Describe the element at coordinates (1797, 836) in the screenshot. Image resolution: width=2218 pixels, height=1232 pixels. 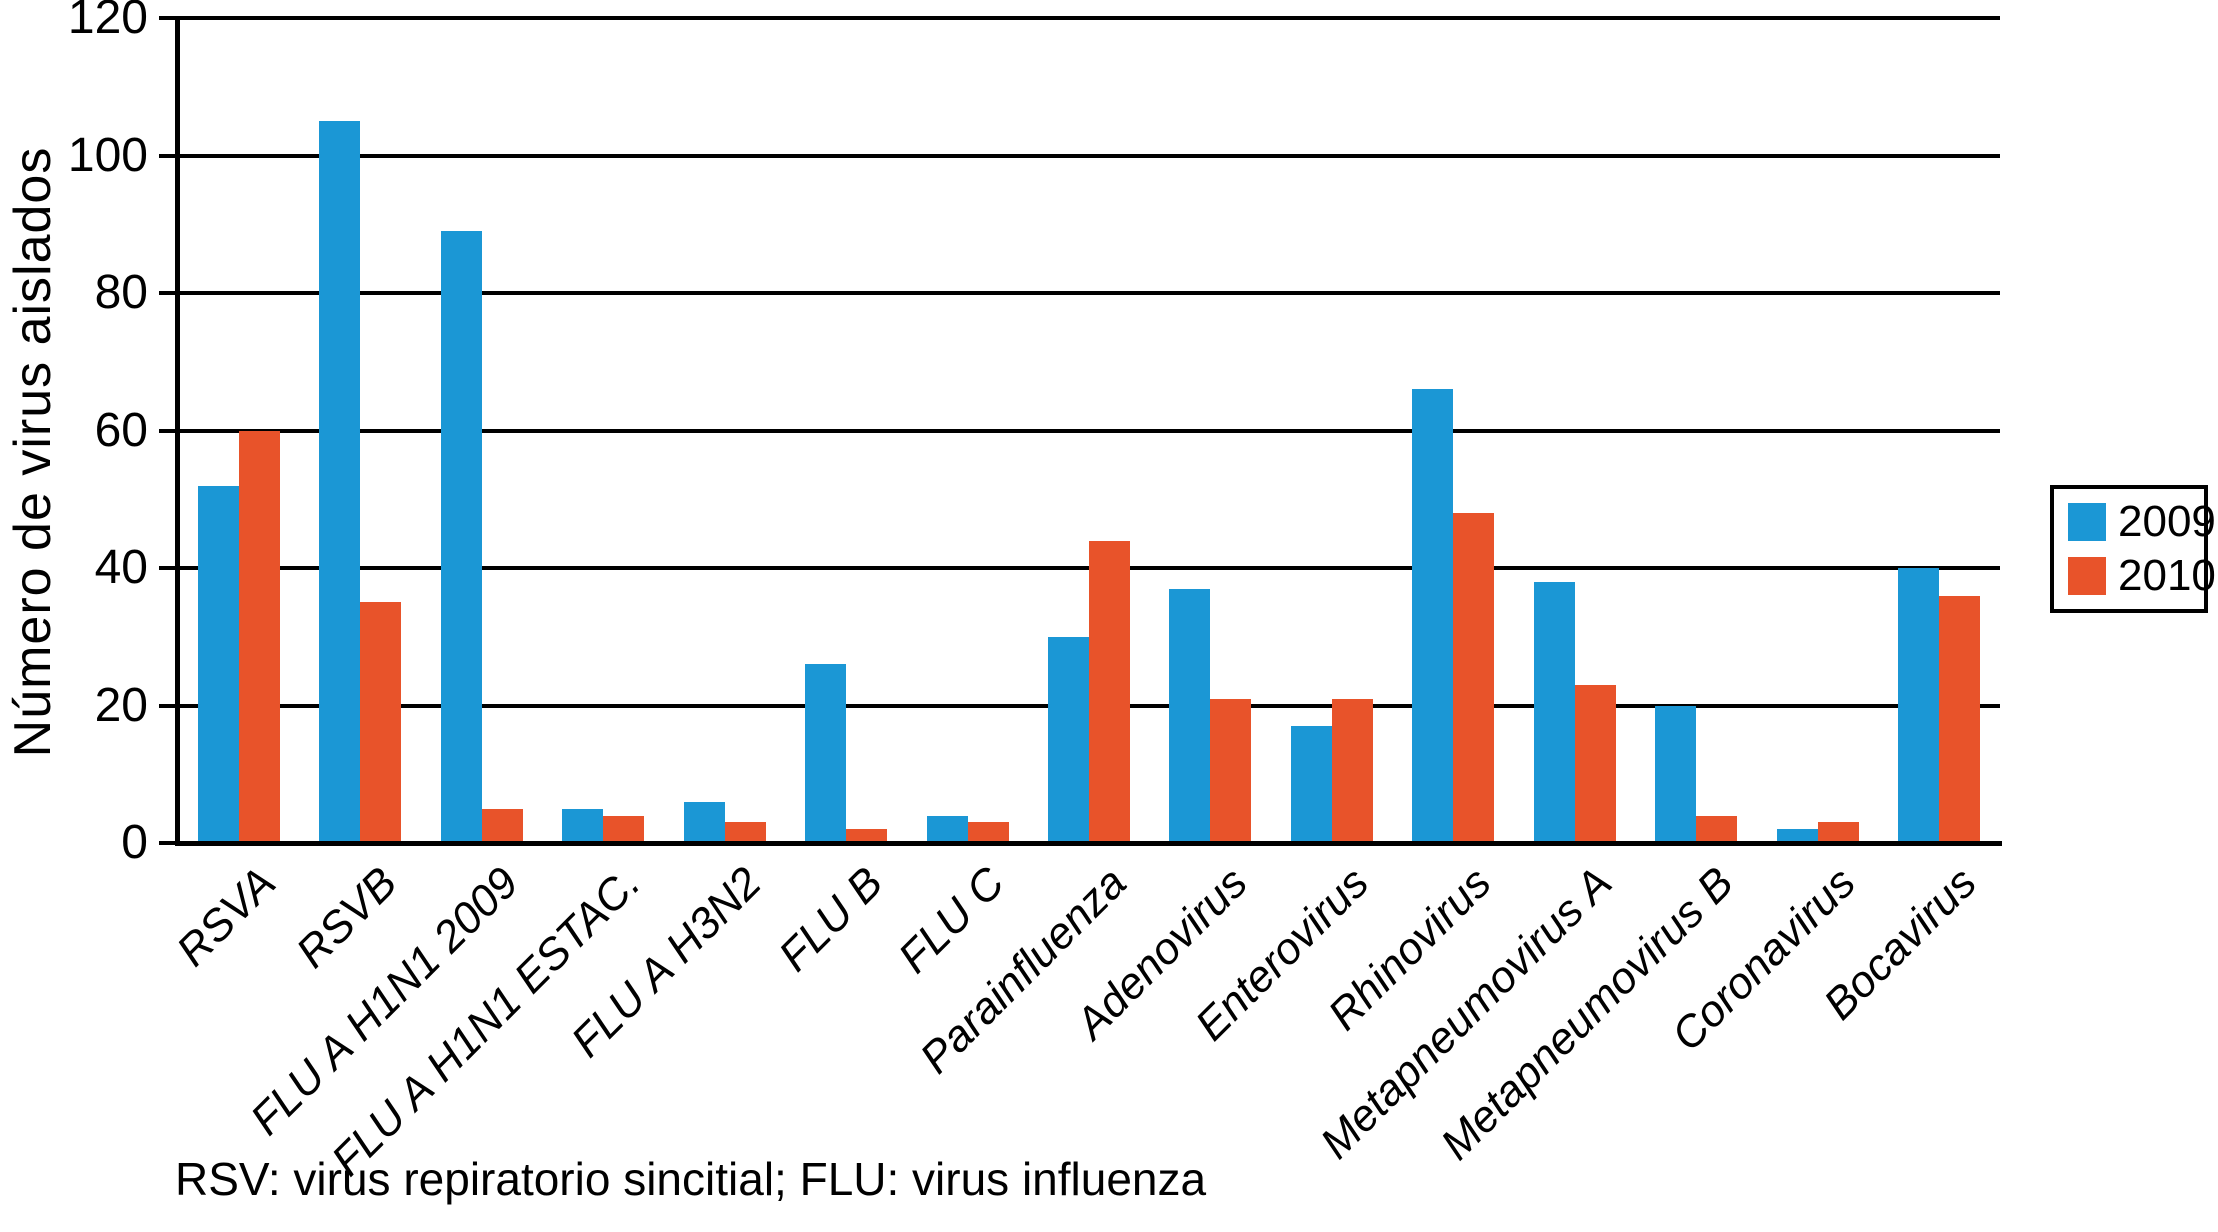
I see `bar-2009-coronavirus` at that location.